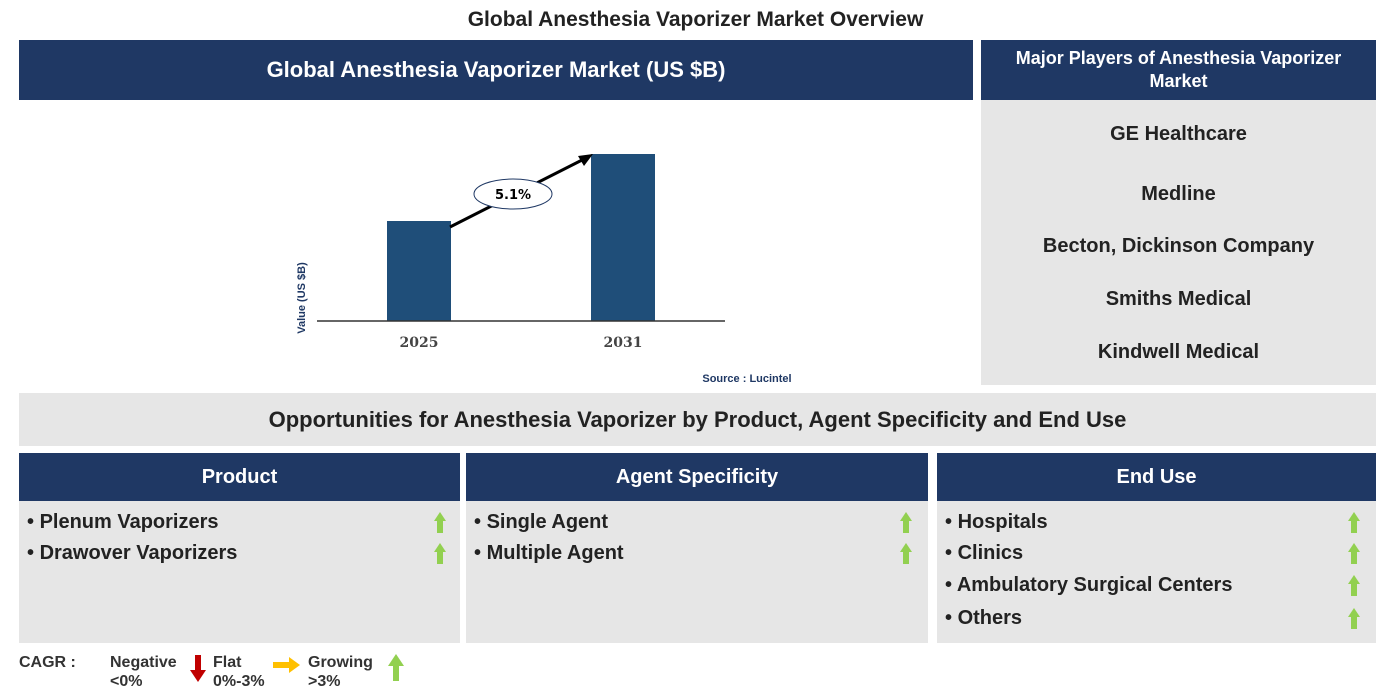 The height and width of the screenshot is (695, 1391). What do you see at coordinates (340, 672) in the screenshot?
I see `legend-growing: Growing >3%` at bounding box center [340, 672].